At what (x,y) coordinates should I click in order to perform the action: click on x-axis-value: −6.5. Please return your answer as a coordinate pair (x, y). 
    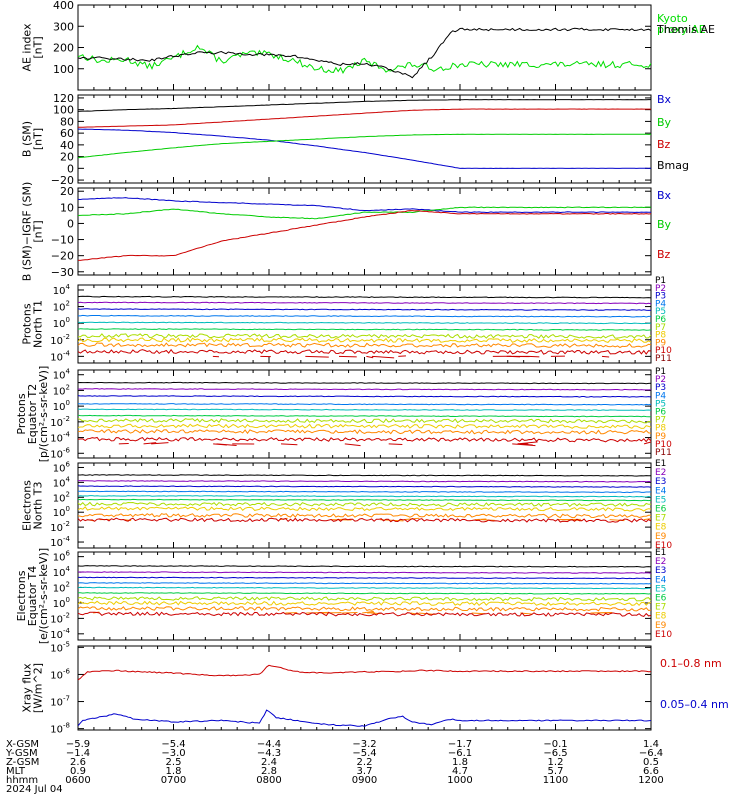
    Looking at the image, I should click on (555, 753).